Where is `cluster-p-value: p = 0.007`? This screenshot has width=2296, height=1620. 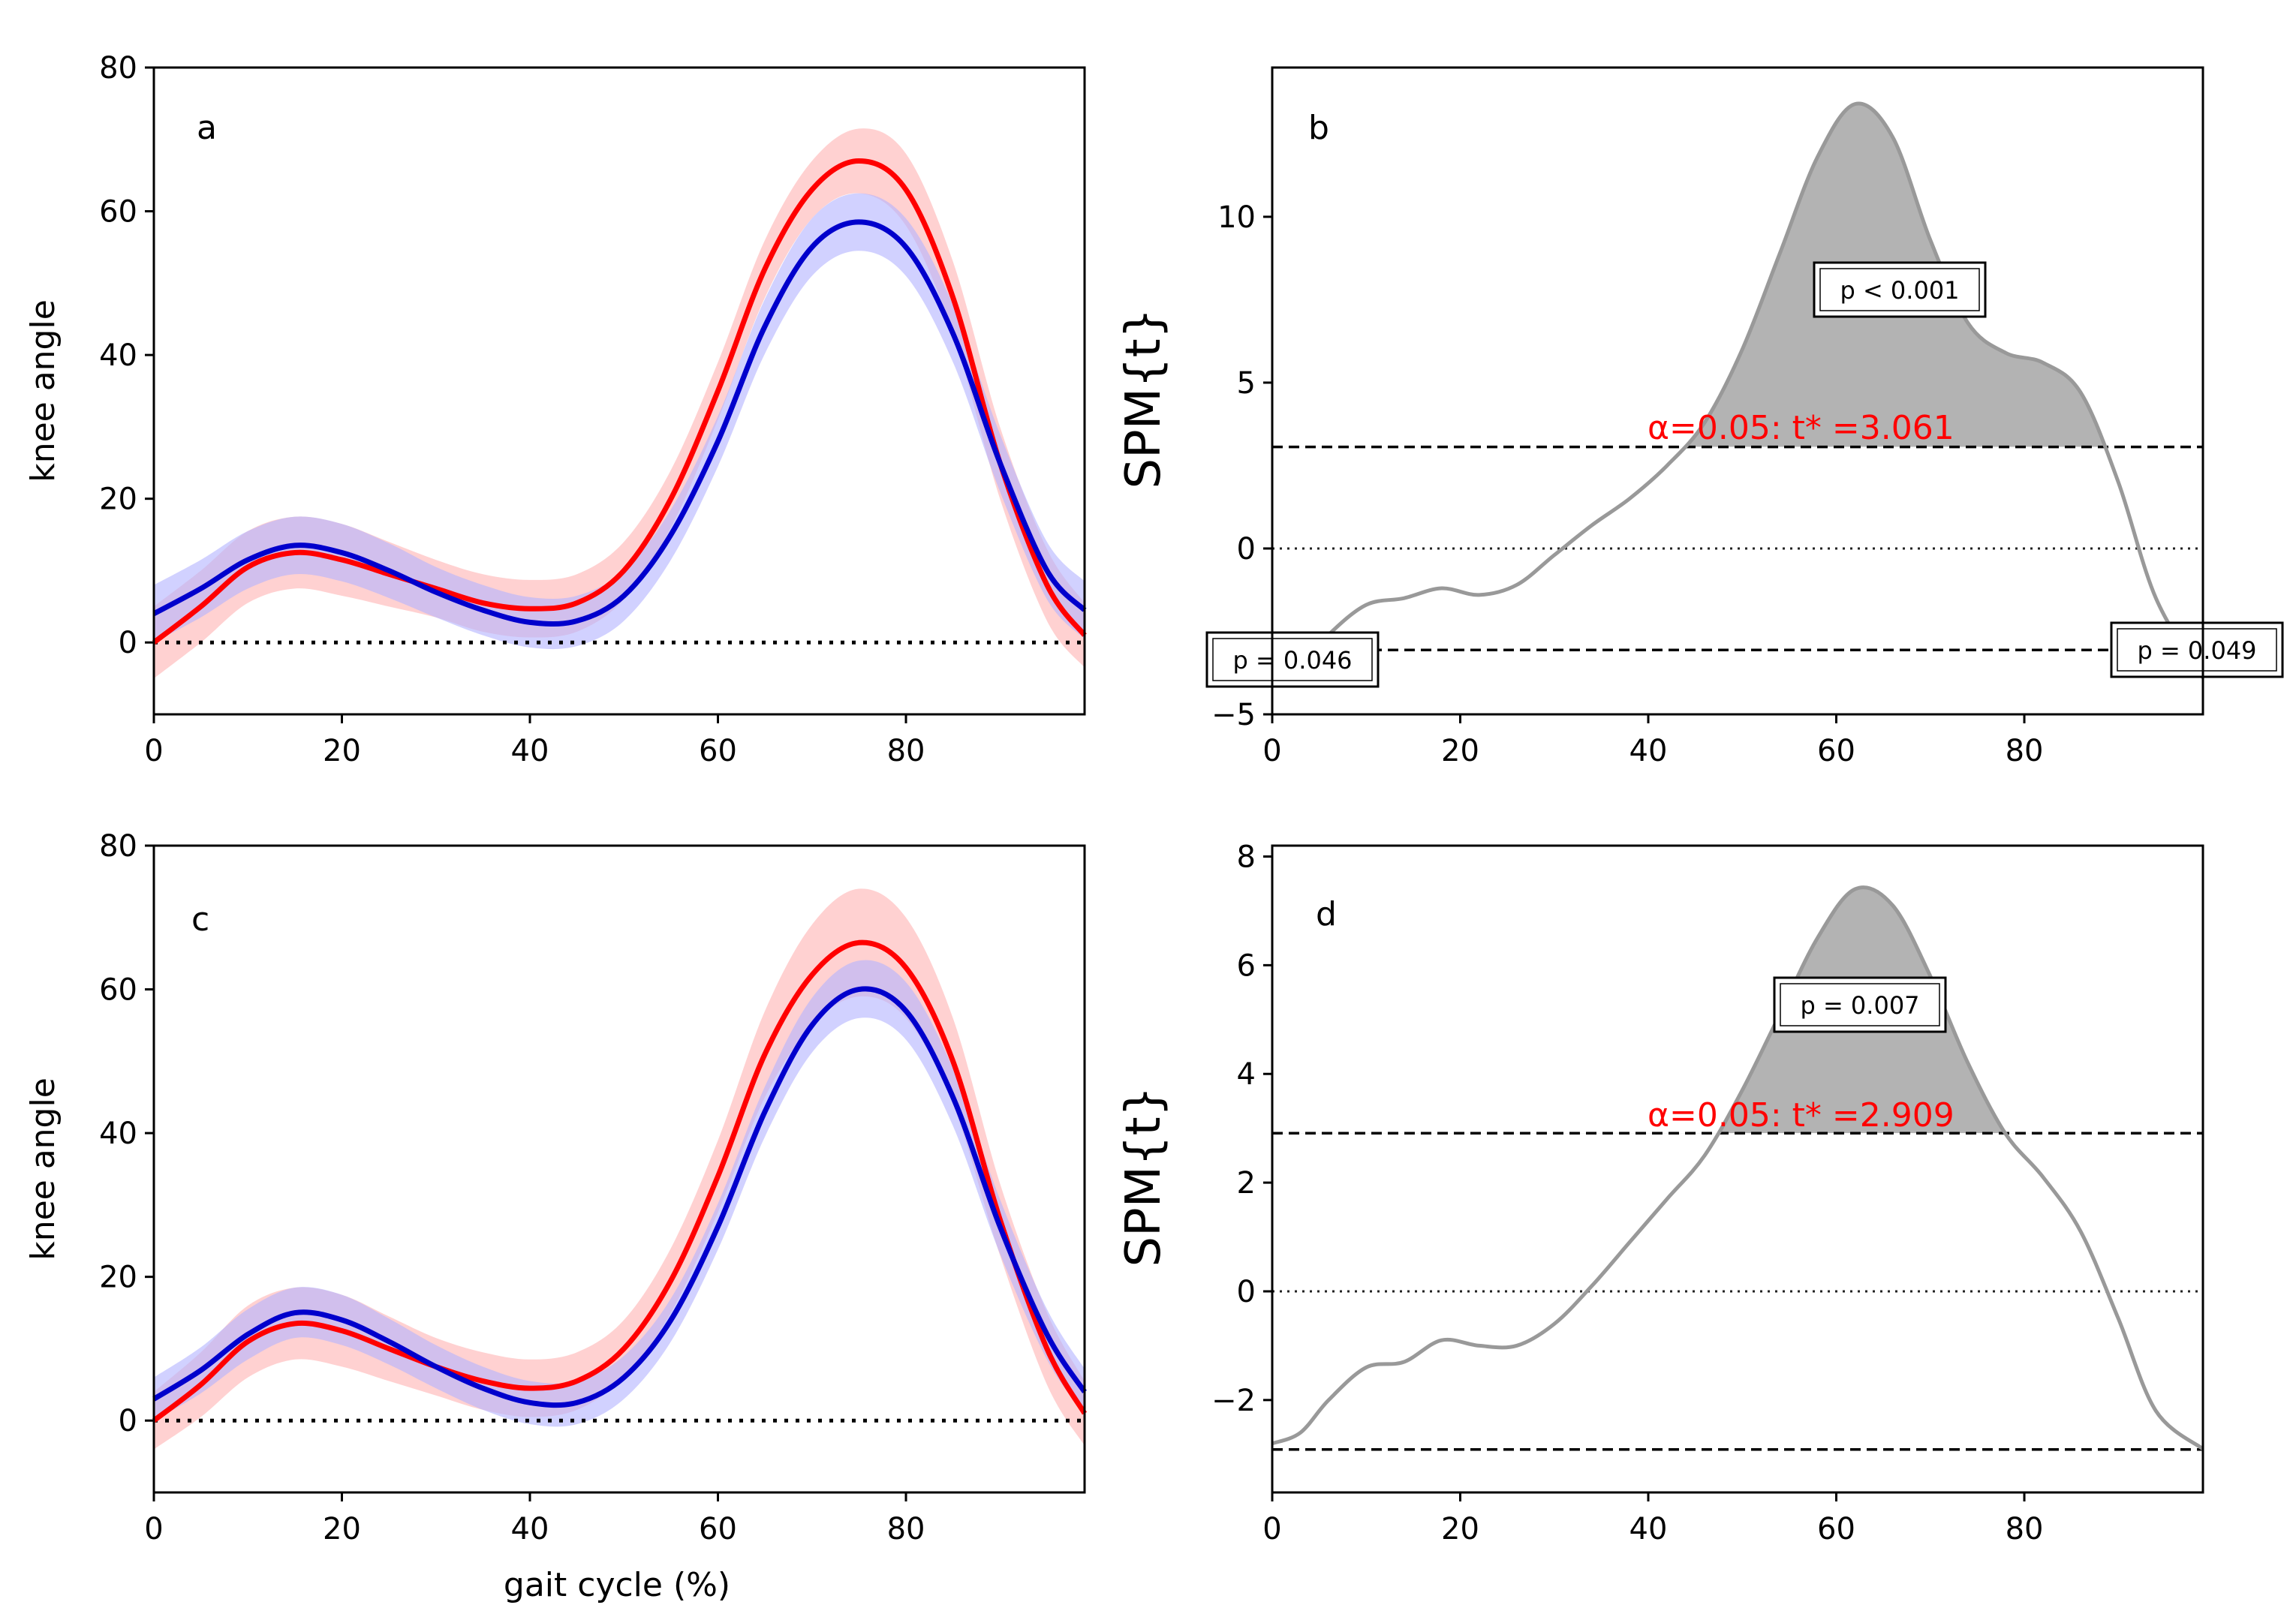
cluster-p-value: p = 0.007 is located at coordinates (1859, 1006).